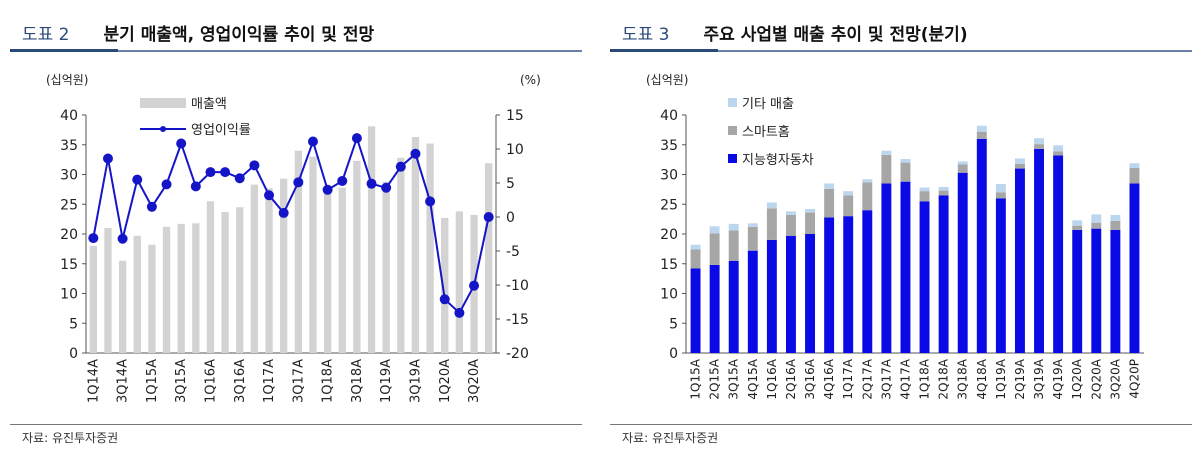  I want to click on left-figure-title: 분기 매출액, 영업이익률 추이 및 전망, so click(239, 34).